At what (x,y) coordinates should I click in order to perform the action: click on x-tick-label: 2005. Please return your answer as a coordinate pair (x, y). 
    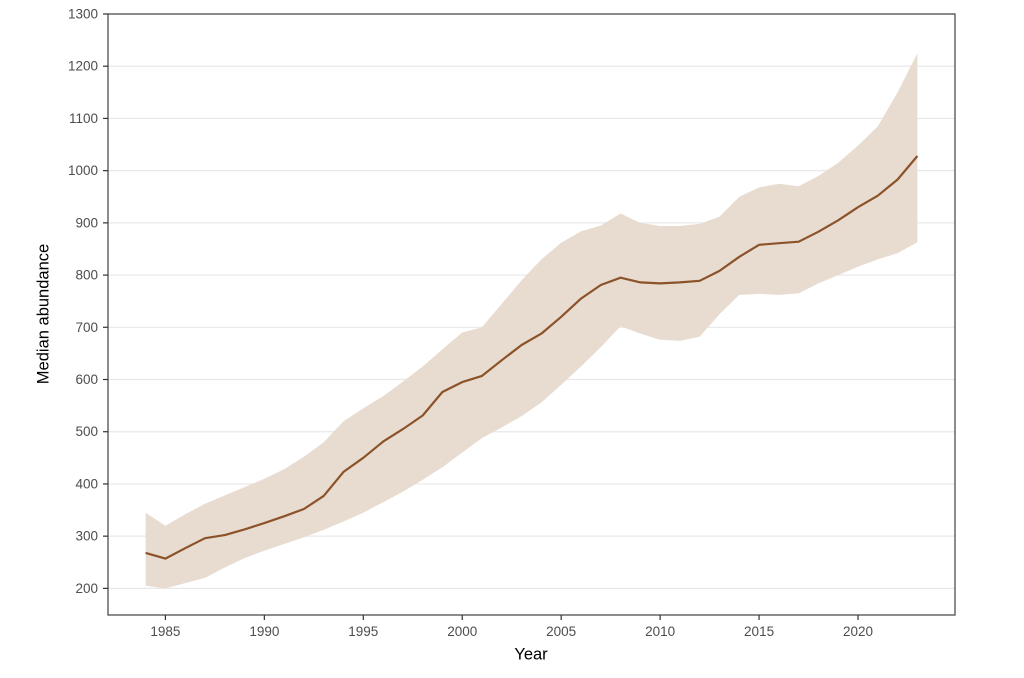
    Looking at the image, I should click on (561, 631).